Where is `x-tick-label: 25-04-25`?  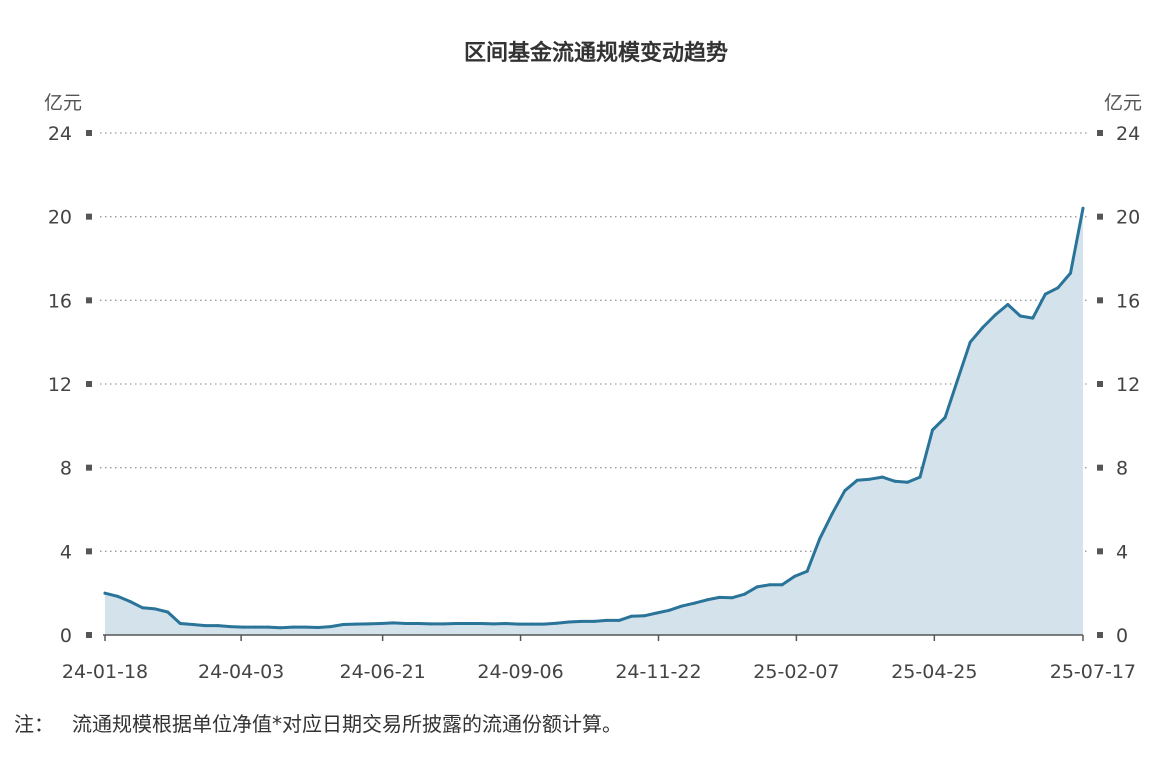 x-tick-label: 25-04-25 is located at coordinates (934, 672).